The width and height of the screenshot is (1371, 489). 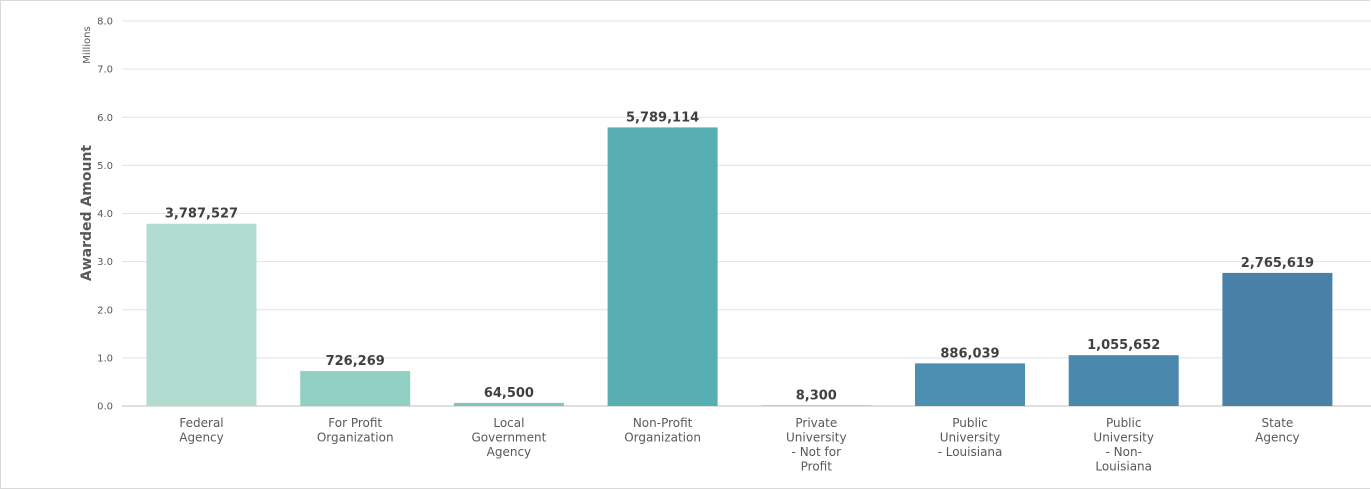 What do you see at coordinates (816, 423) in the screenshot?
I see `x-tick-label: Private` at bounding box center [816, 423].